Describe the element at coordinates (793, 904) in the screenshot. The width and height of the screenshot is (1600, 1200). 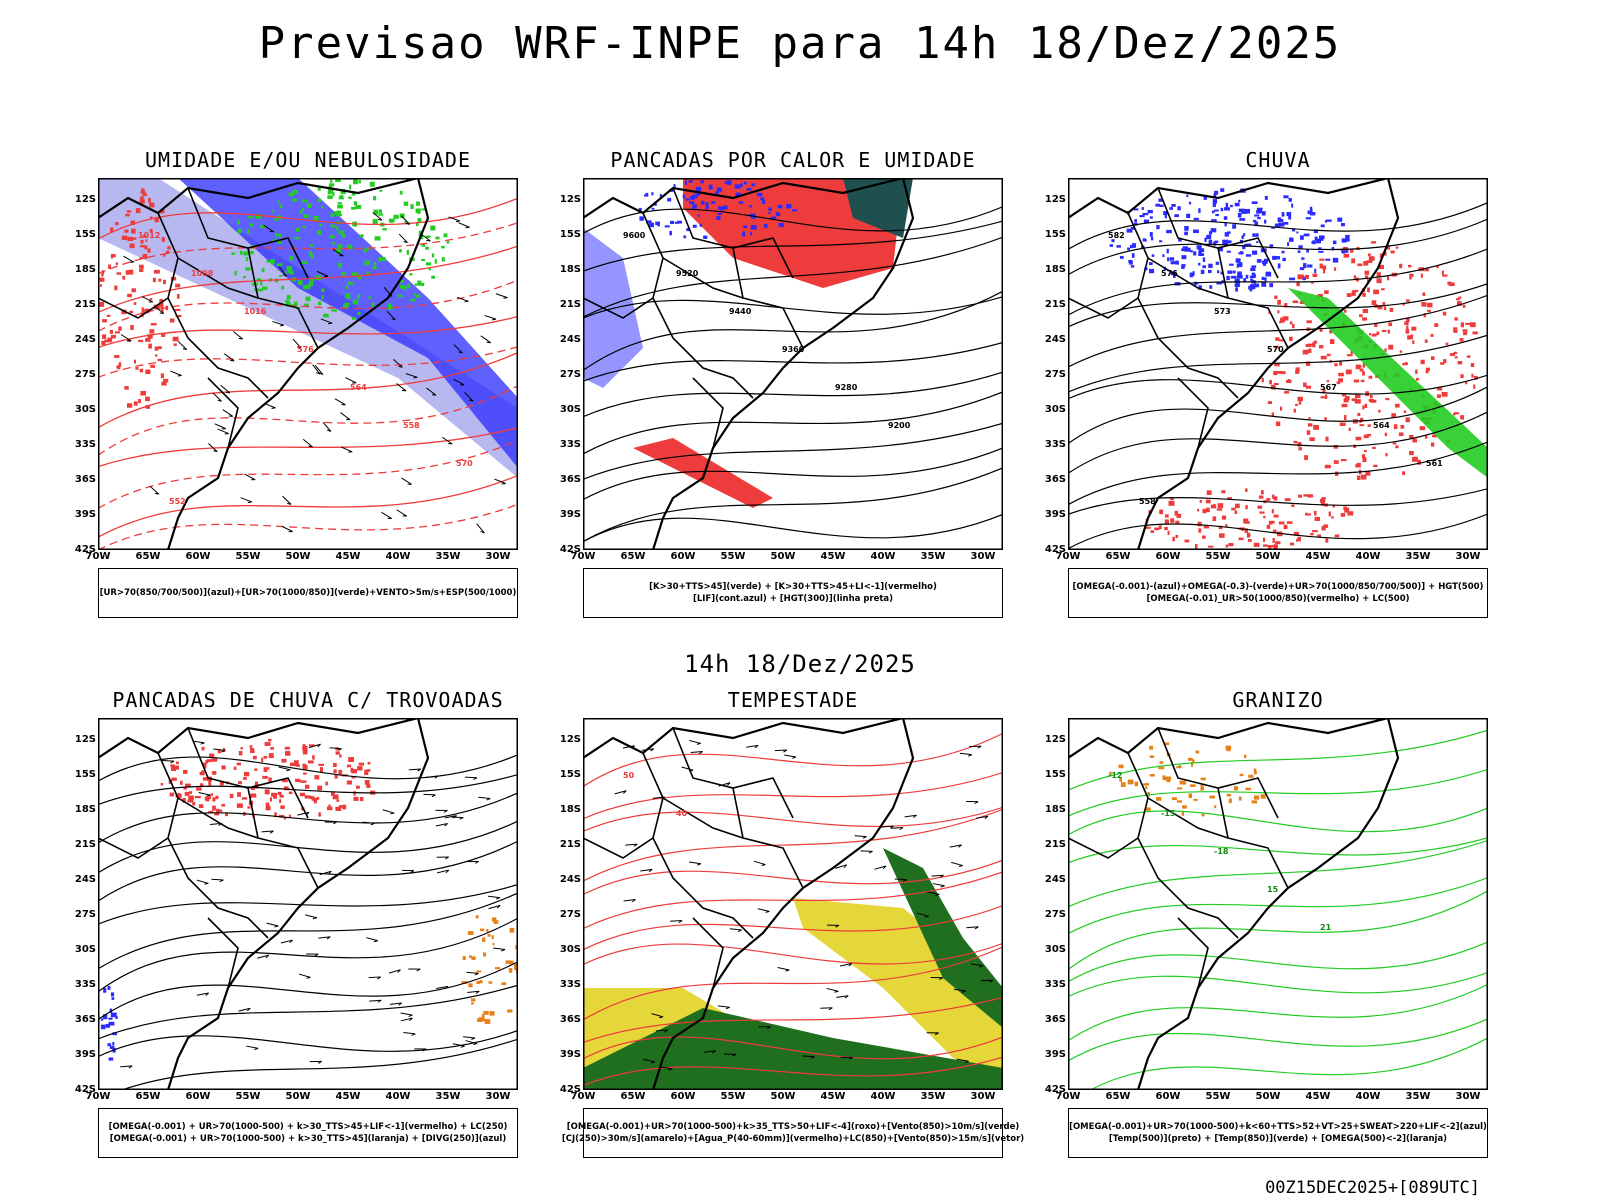
I see `map-area: 50 40` at that location.